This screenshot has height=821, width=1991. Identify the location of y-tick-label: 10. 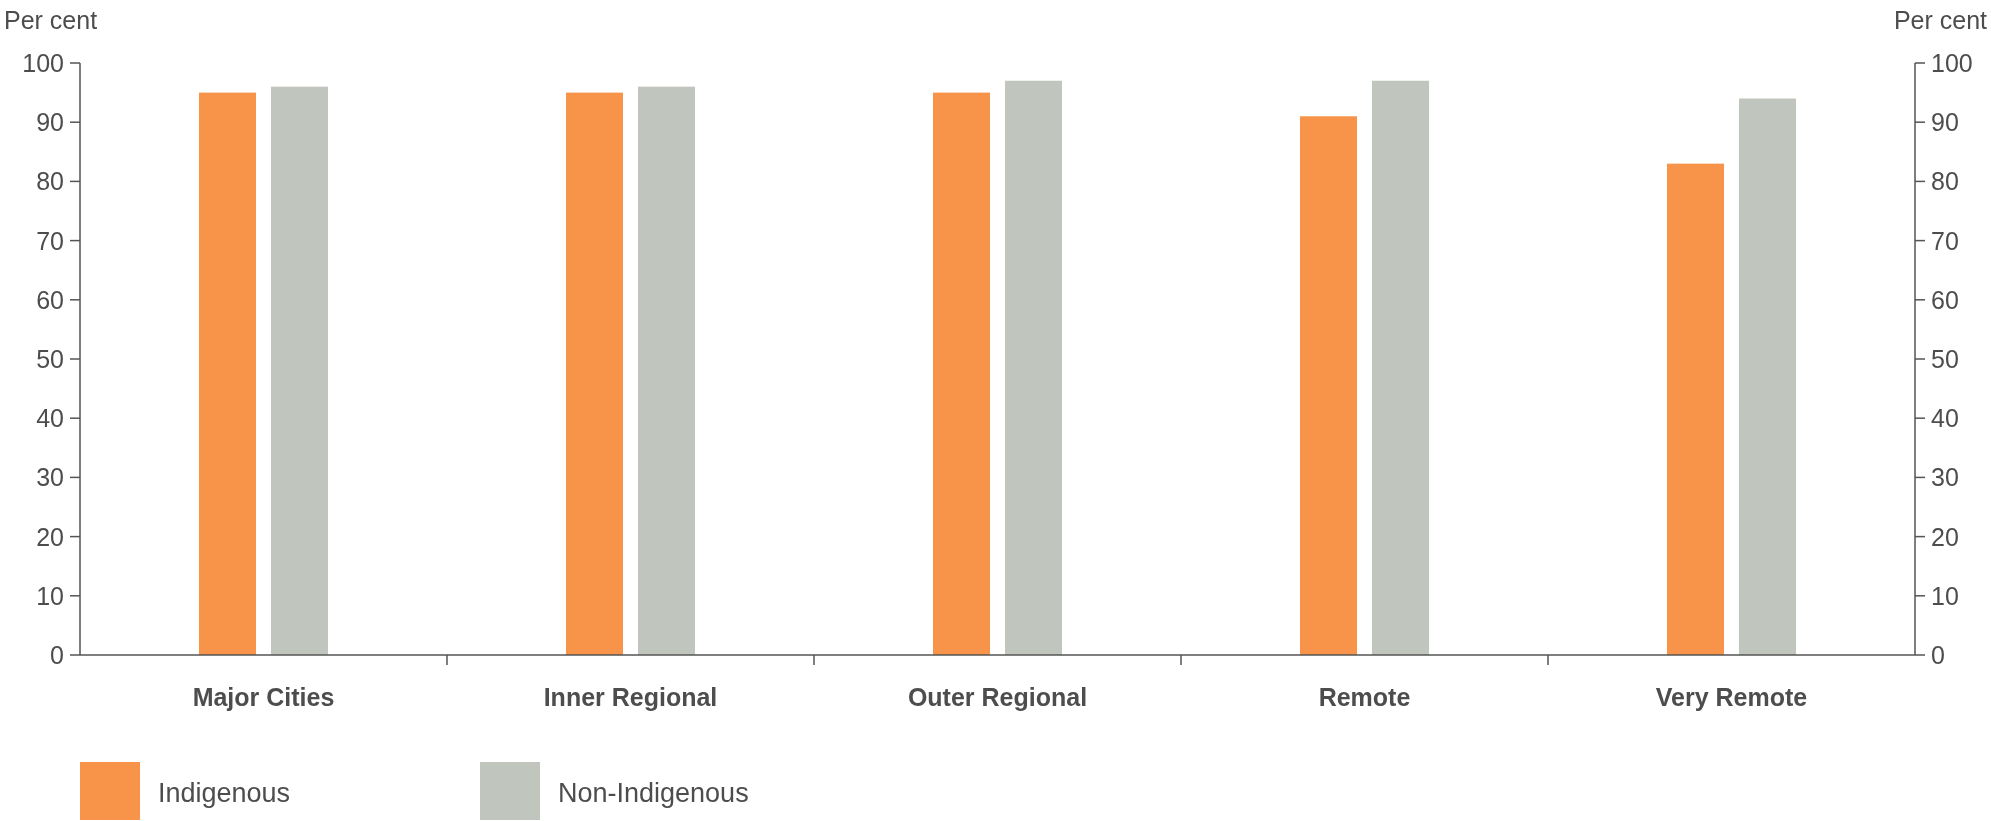
(50, 595).